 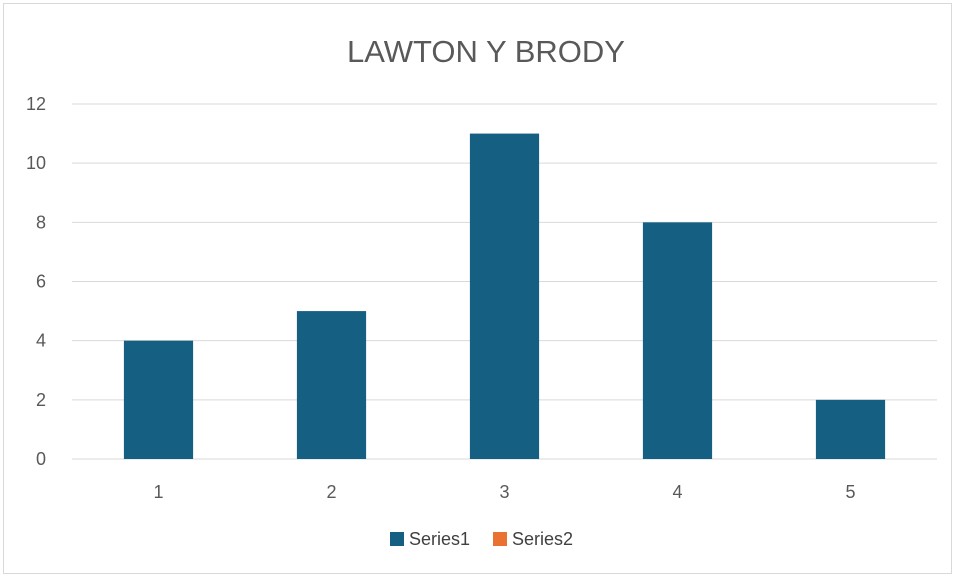 I want to click on y-axis-ticks: 0 2 4 6 8 10 12, so click(x=36, y=281).